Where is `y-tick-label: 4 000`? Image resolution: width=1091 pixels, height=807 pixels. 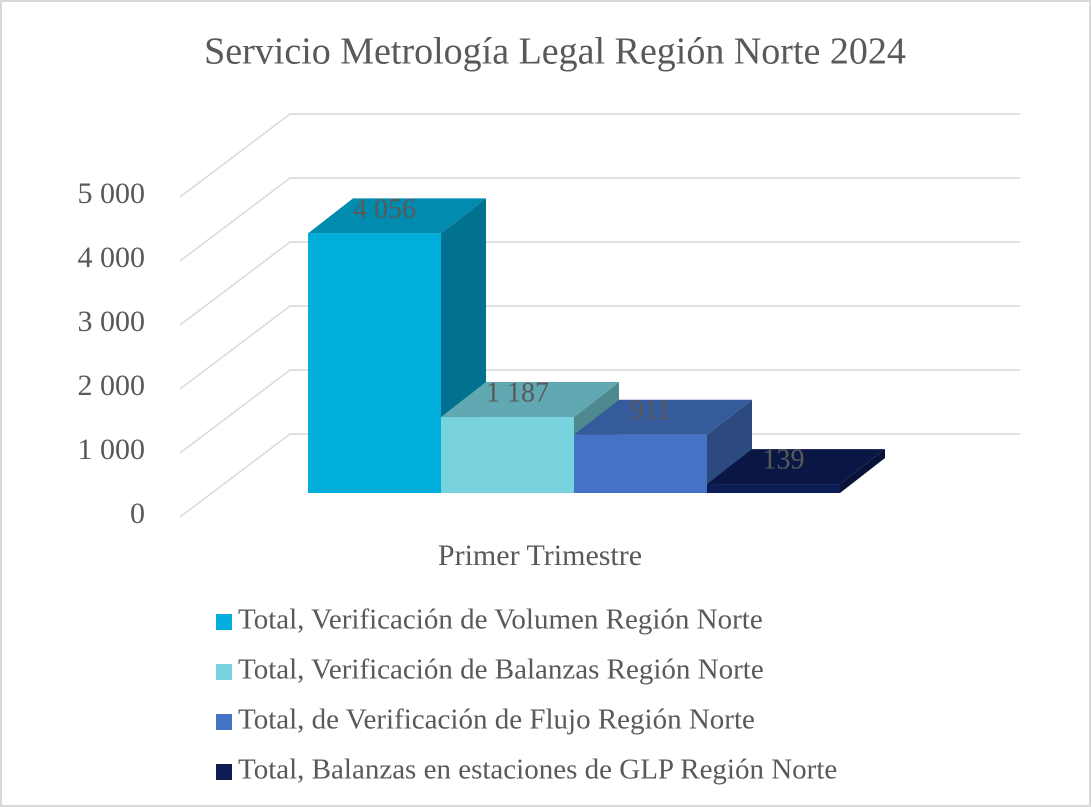
y-tick-label: 4 000 is located at coordinates (112, 257).